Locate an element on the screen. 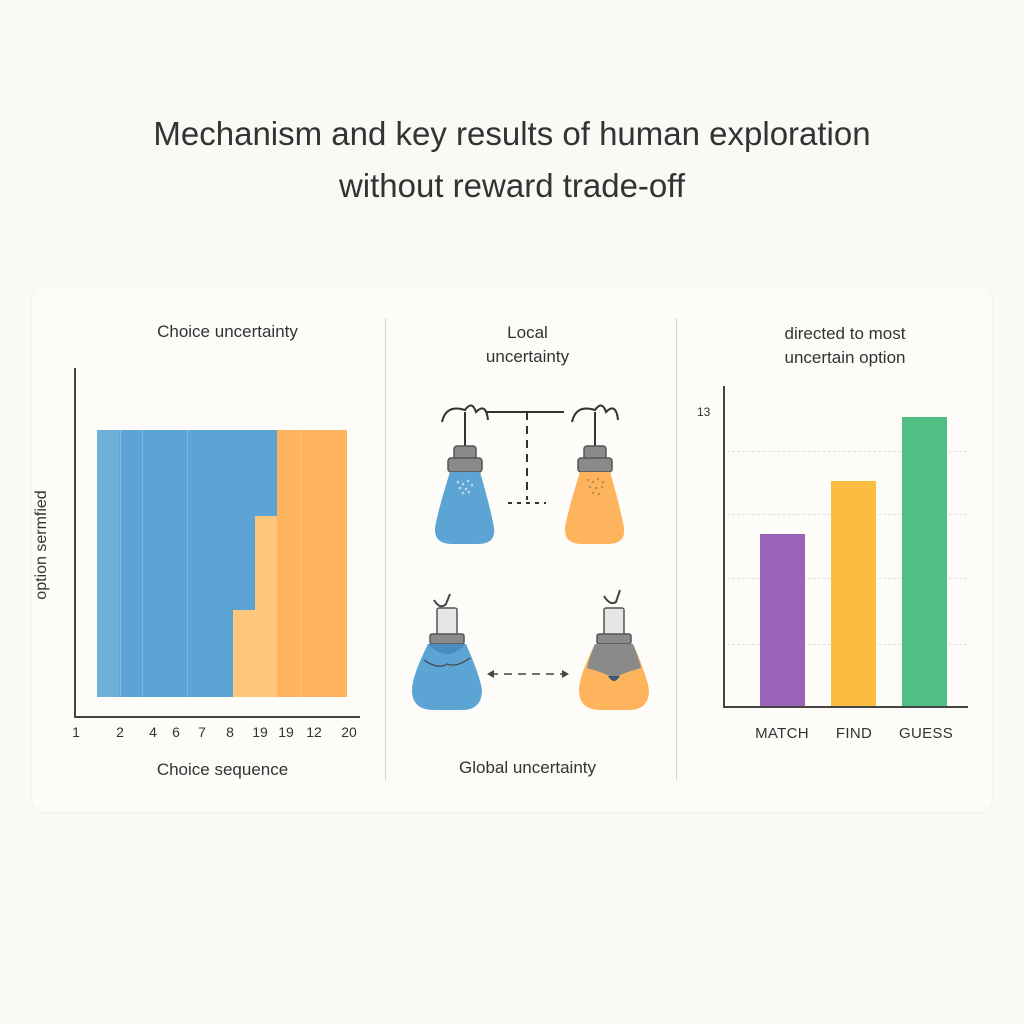 The image size is (1024, 1024). bar-guess is located at coordinates (924, 561).